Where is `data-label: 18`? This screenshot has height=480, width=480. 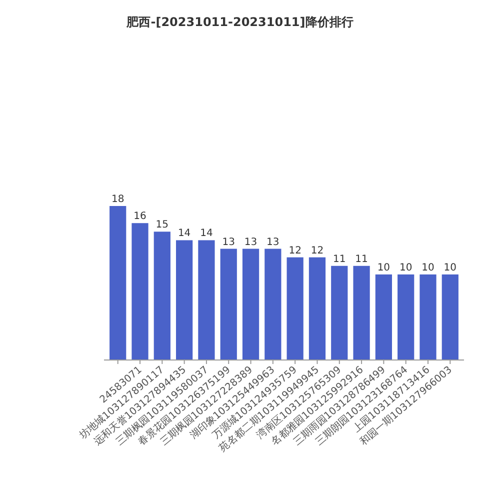
data-label: 18 is located at coordinates (117, 199).